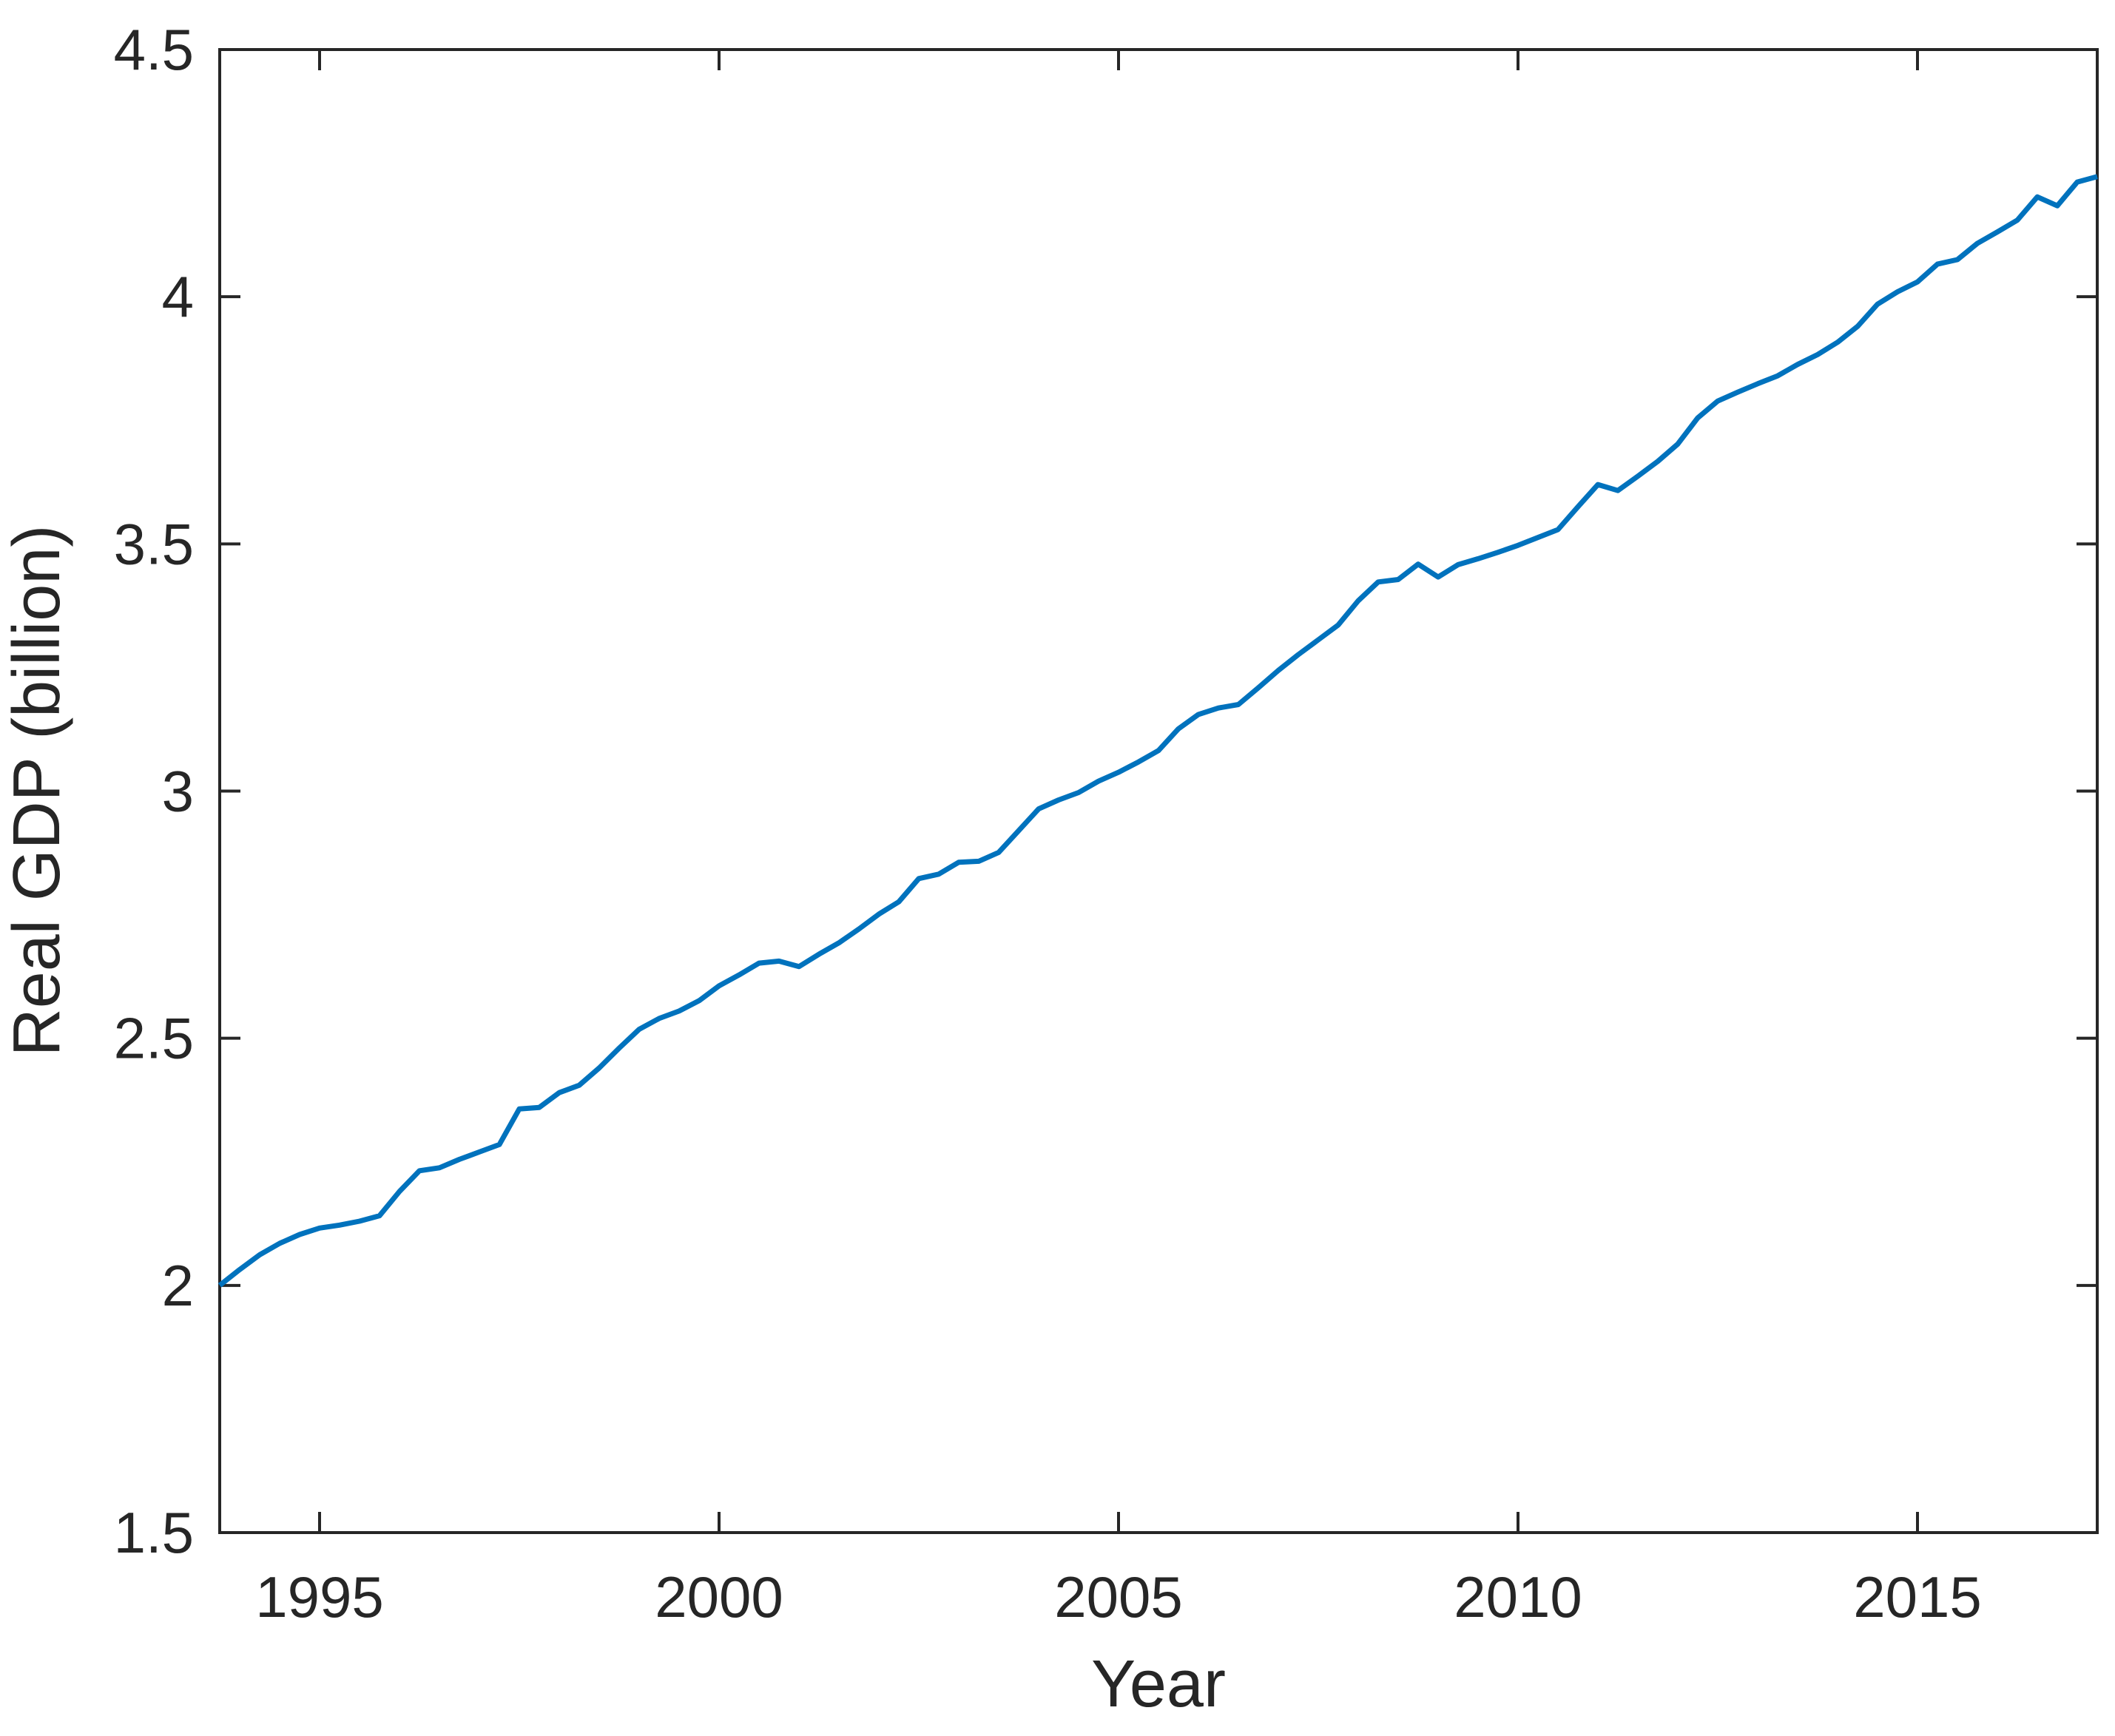 Image resolution: width=2115 pixels, height=1736 pixels. What do you see at coordinates (178, 1285) in the screenshot?
I see `y-tick-label: 2` at bounding box center [178, 1285].